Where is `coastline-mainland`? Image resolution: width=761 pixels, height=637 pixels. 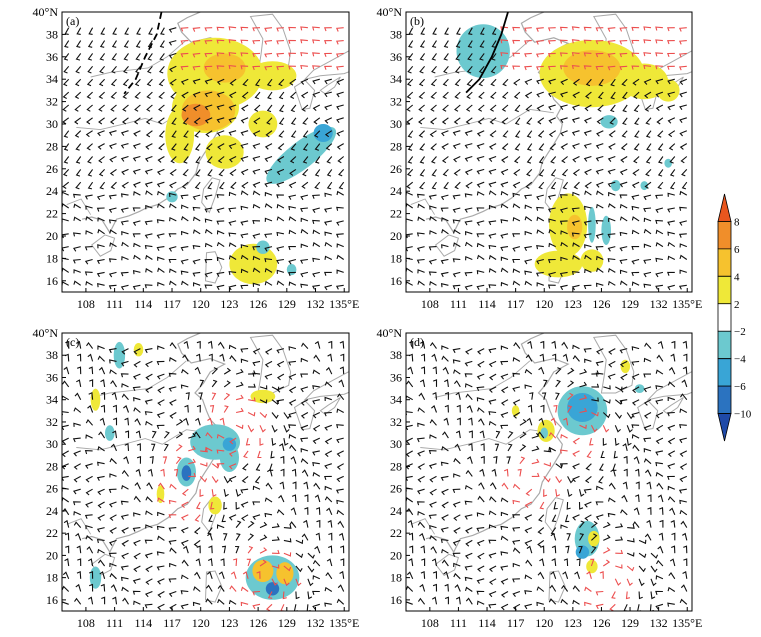 coastline-mainland is located at coordinates (497, 443).